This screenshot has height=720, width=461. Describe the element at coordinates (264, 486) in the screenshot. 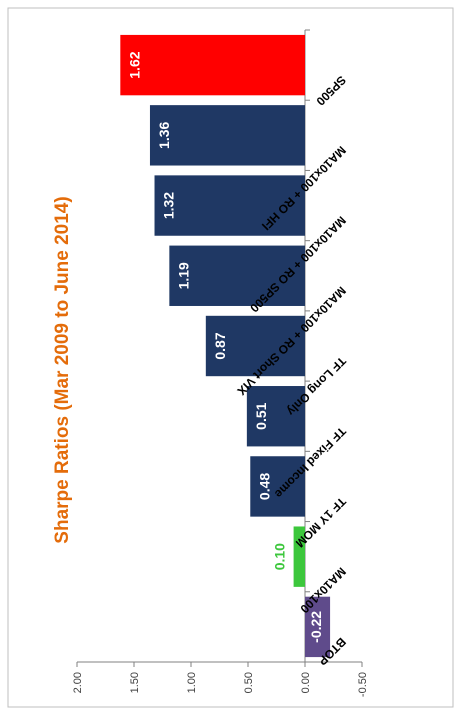

I see `data-label: 0.48` at that location.